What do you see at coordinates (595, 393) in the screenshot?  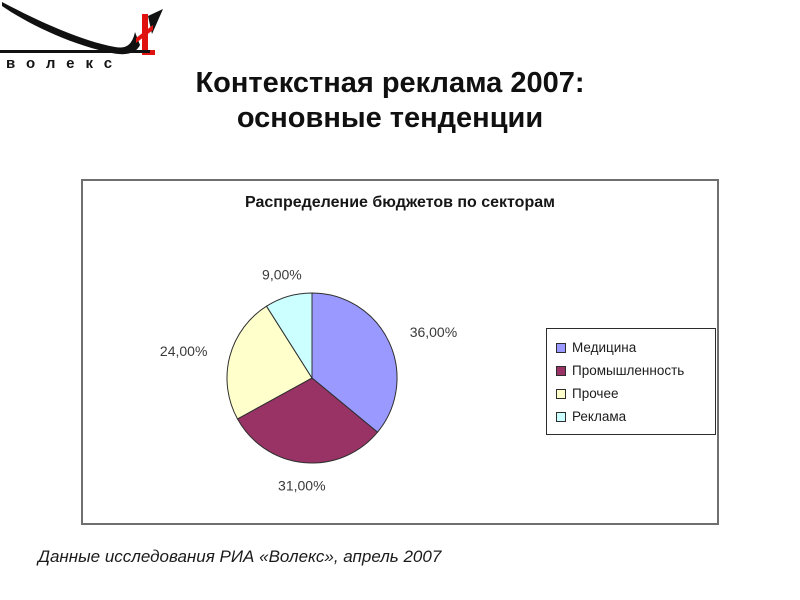 I see `legend-label: Прочее` at bounding box center [595, 393].